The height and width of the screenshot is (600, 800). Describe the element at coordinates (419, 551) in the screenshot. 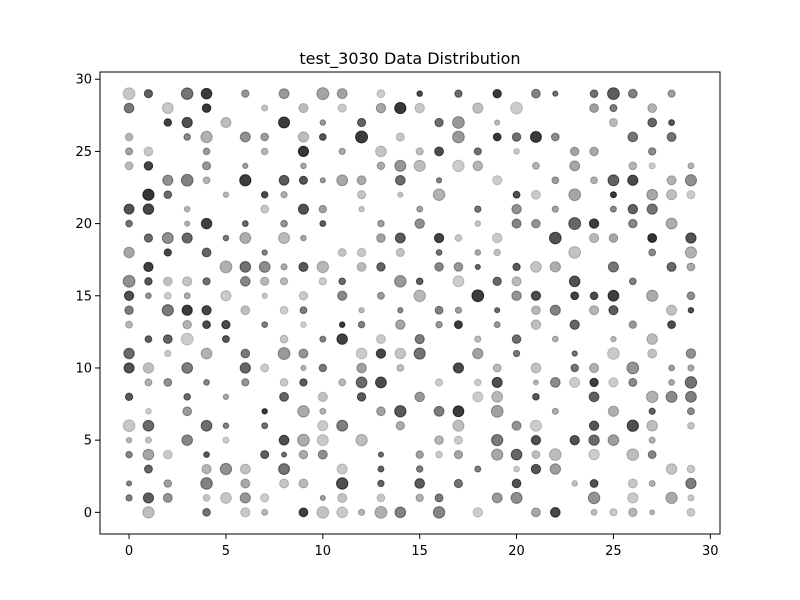

I see `x-tick-label: 15` at that location.